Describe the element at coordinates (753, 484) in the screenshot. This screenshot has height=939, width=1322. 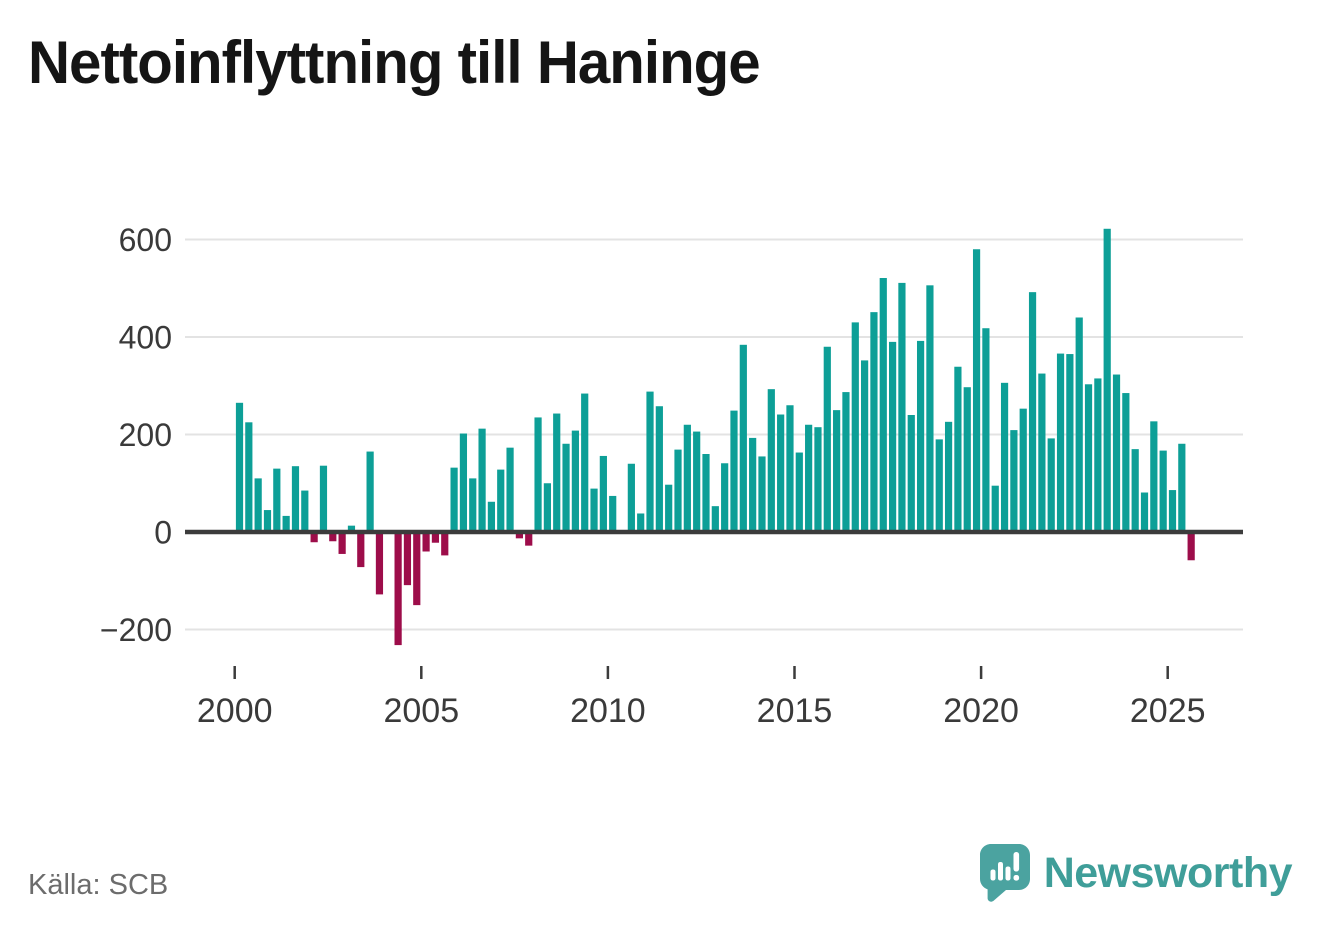
I see `bar-2013-q4` at that location.